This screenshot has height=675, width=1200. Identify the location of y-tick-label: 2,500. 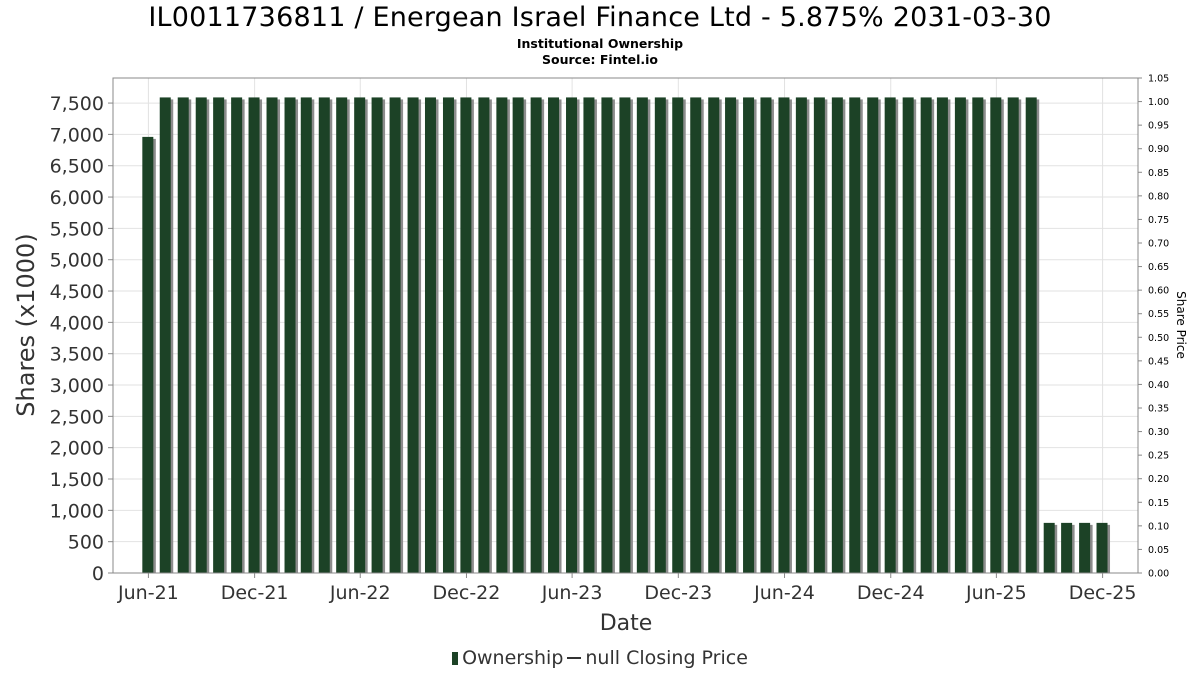
(77, 417).